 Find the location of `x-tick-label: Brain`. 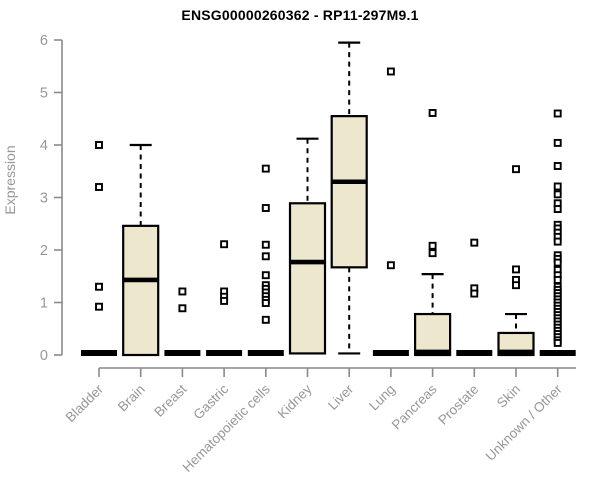

x-tick-label: Brain is located at coordinates (131, 398).